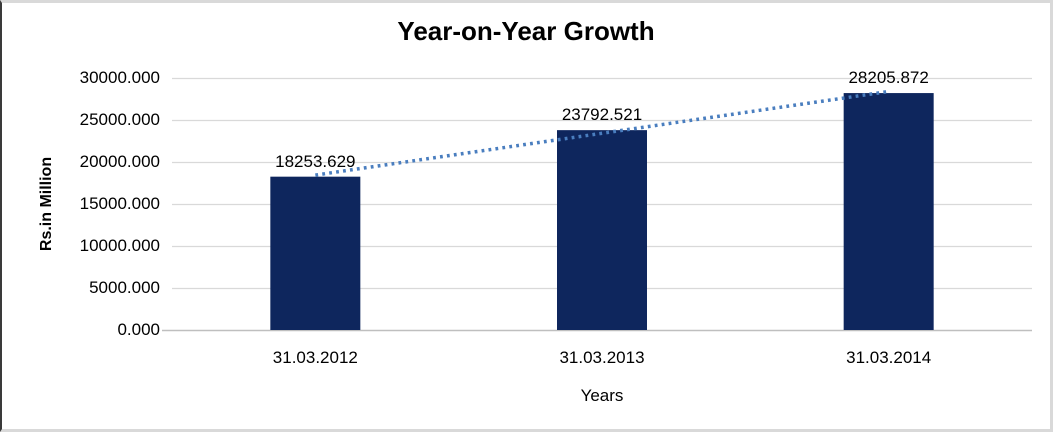  I want to click on bar-31.03.2012, so click(315, 253).